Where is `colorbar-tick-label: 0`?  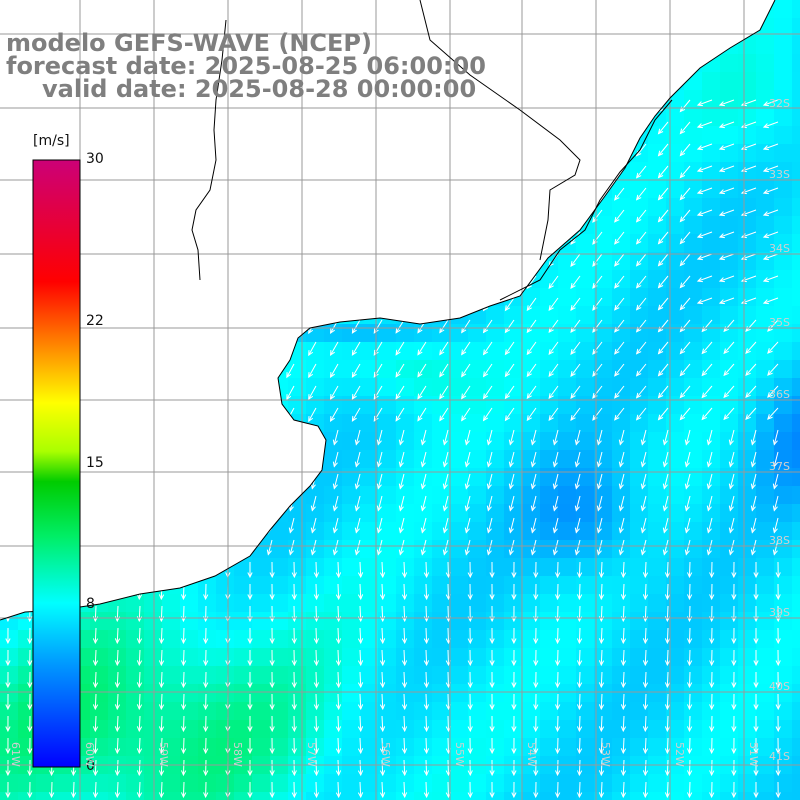 colorbar-tick-label: 0 is located at coordinates (90, 766).